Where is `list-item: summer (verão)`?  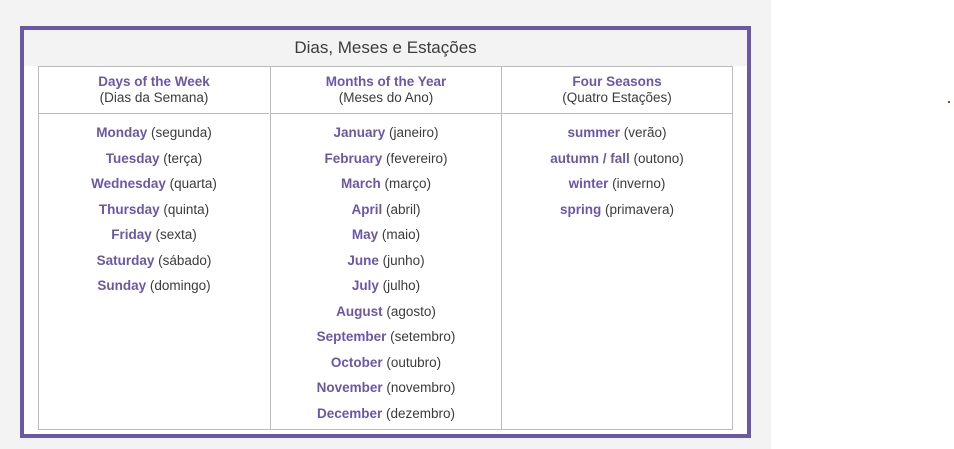
list-item: summer (verão) is located at coordinates (617, 133).